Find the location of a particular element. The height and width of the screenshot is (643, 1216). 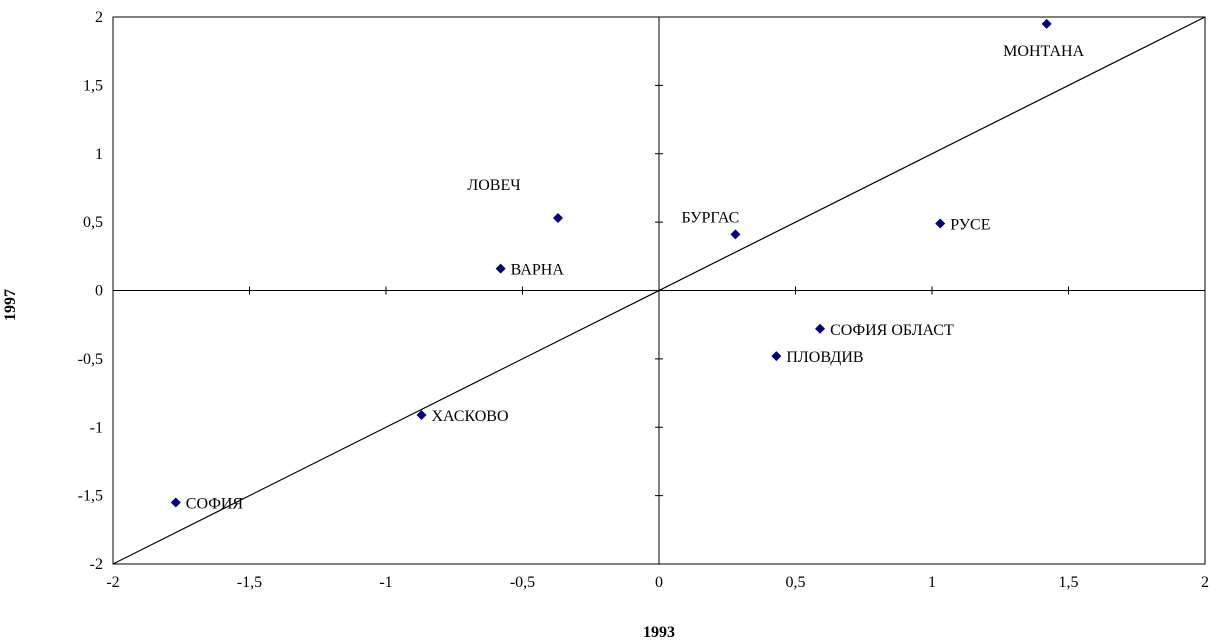

point-label: СОФИЯ ОБЛАСТ is located at coordinates (892, 330).